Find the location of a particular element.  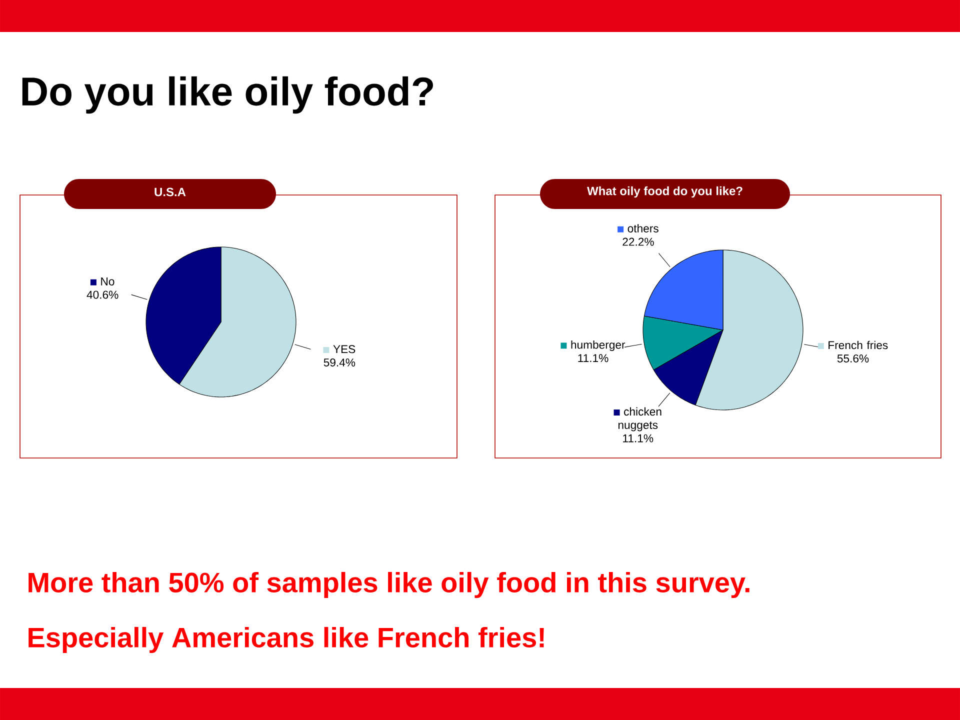

data-label: 40.6% is located at coordinates (102, 294).